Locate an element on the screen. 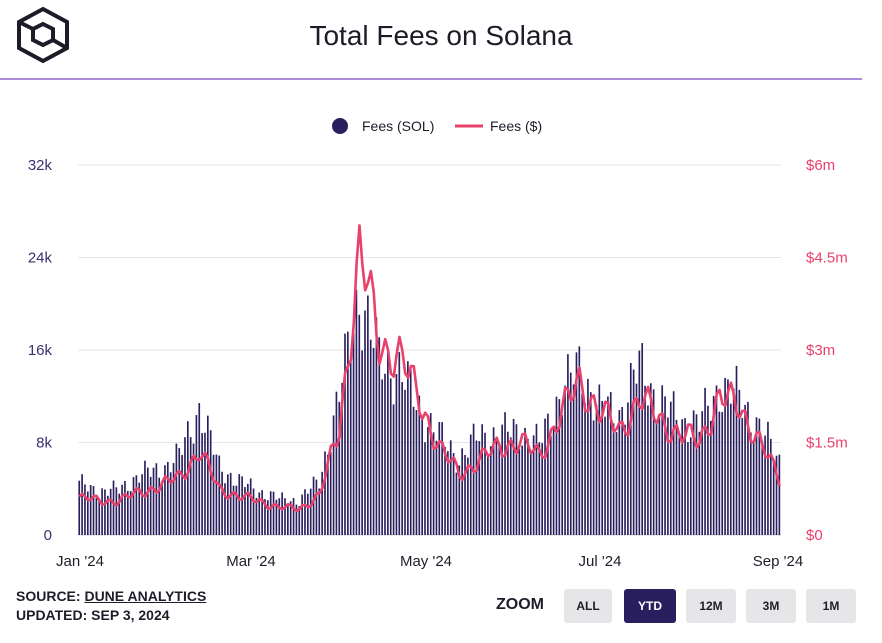 The image size is (882, 643). source-link: DUNE ANALYTICS is located at coordinates (145, 596).